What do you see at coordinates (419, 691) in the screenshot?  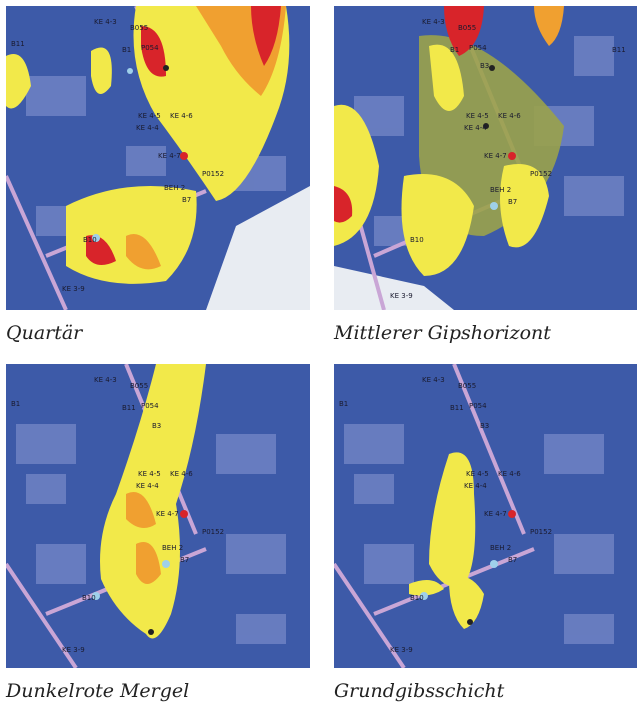 I see `caption-grundgibsschicht: Grundgibsschicht` at bounding box center [419, 691].